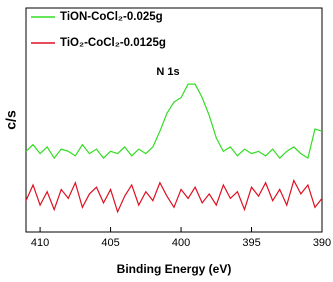 The width and height of the screenshot is (333, 282). Describe the element at coordinates (11, 120) in the screenshot. I see `y-axis-label: c/s` at that location.